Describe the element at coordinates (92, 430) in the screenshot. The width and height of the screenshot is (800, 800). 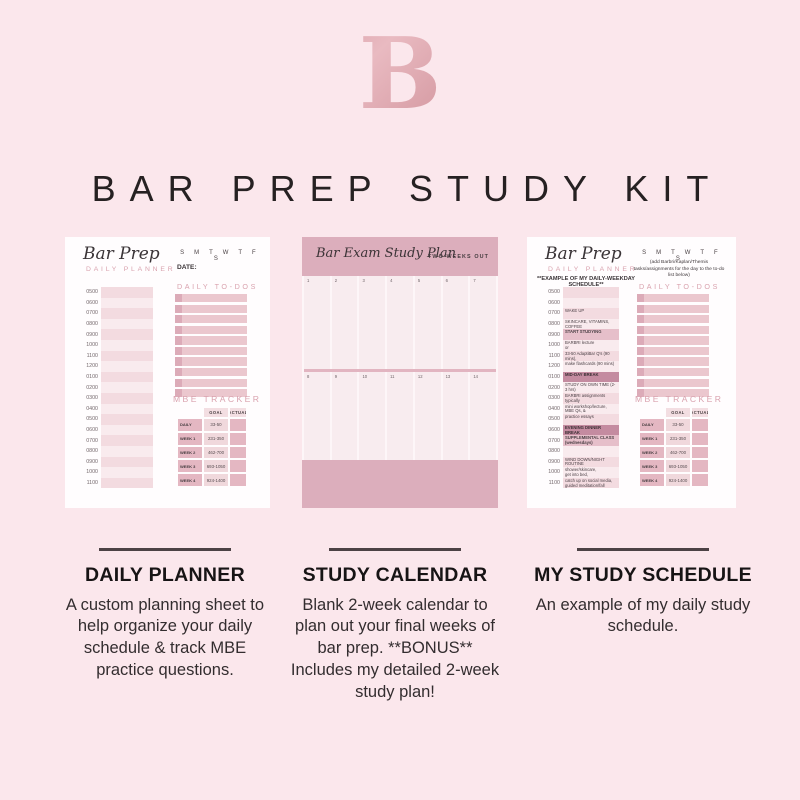
I see `time-label: 0600` at that location.